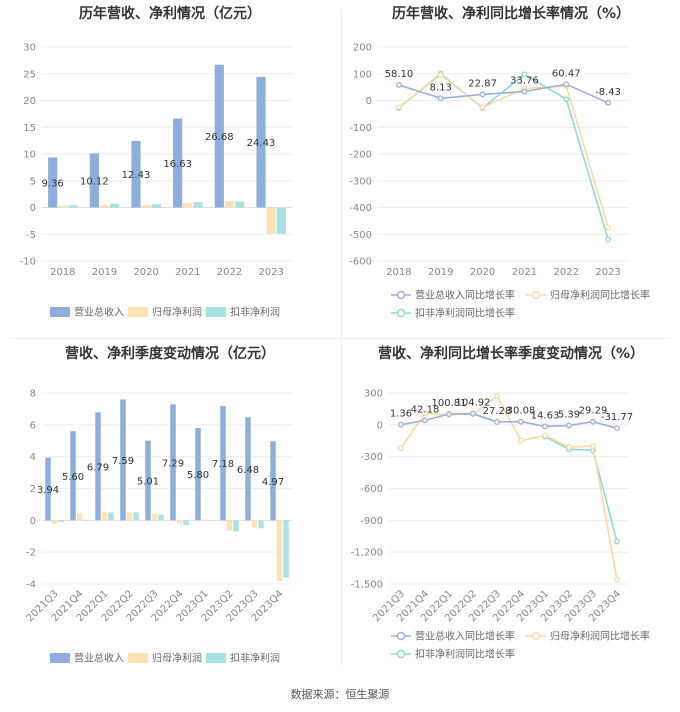  I want to click on legend-label: 营业总收入同比增长率, so click(465, 636).